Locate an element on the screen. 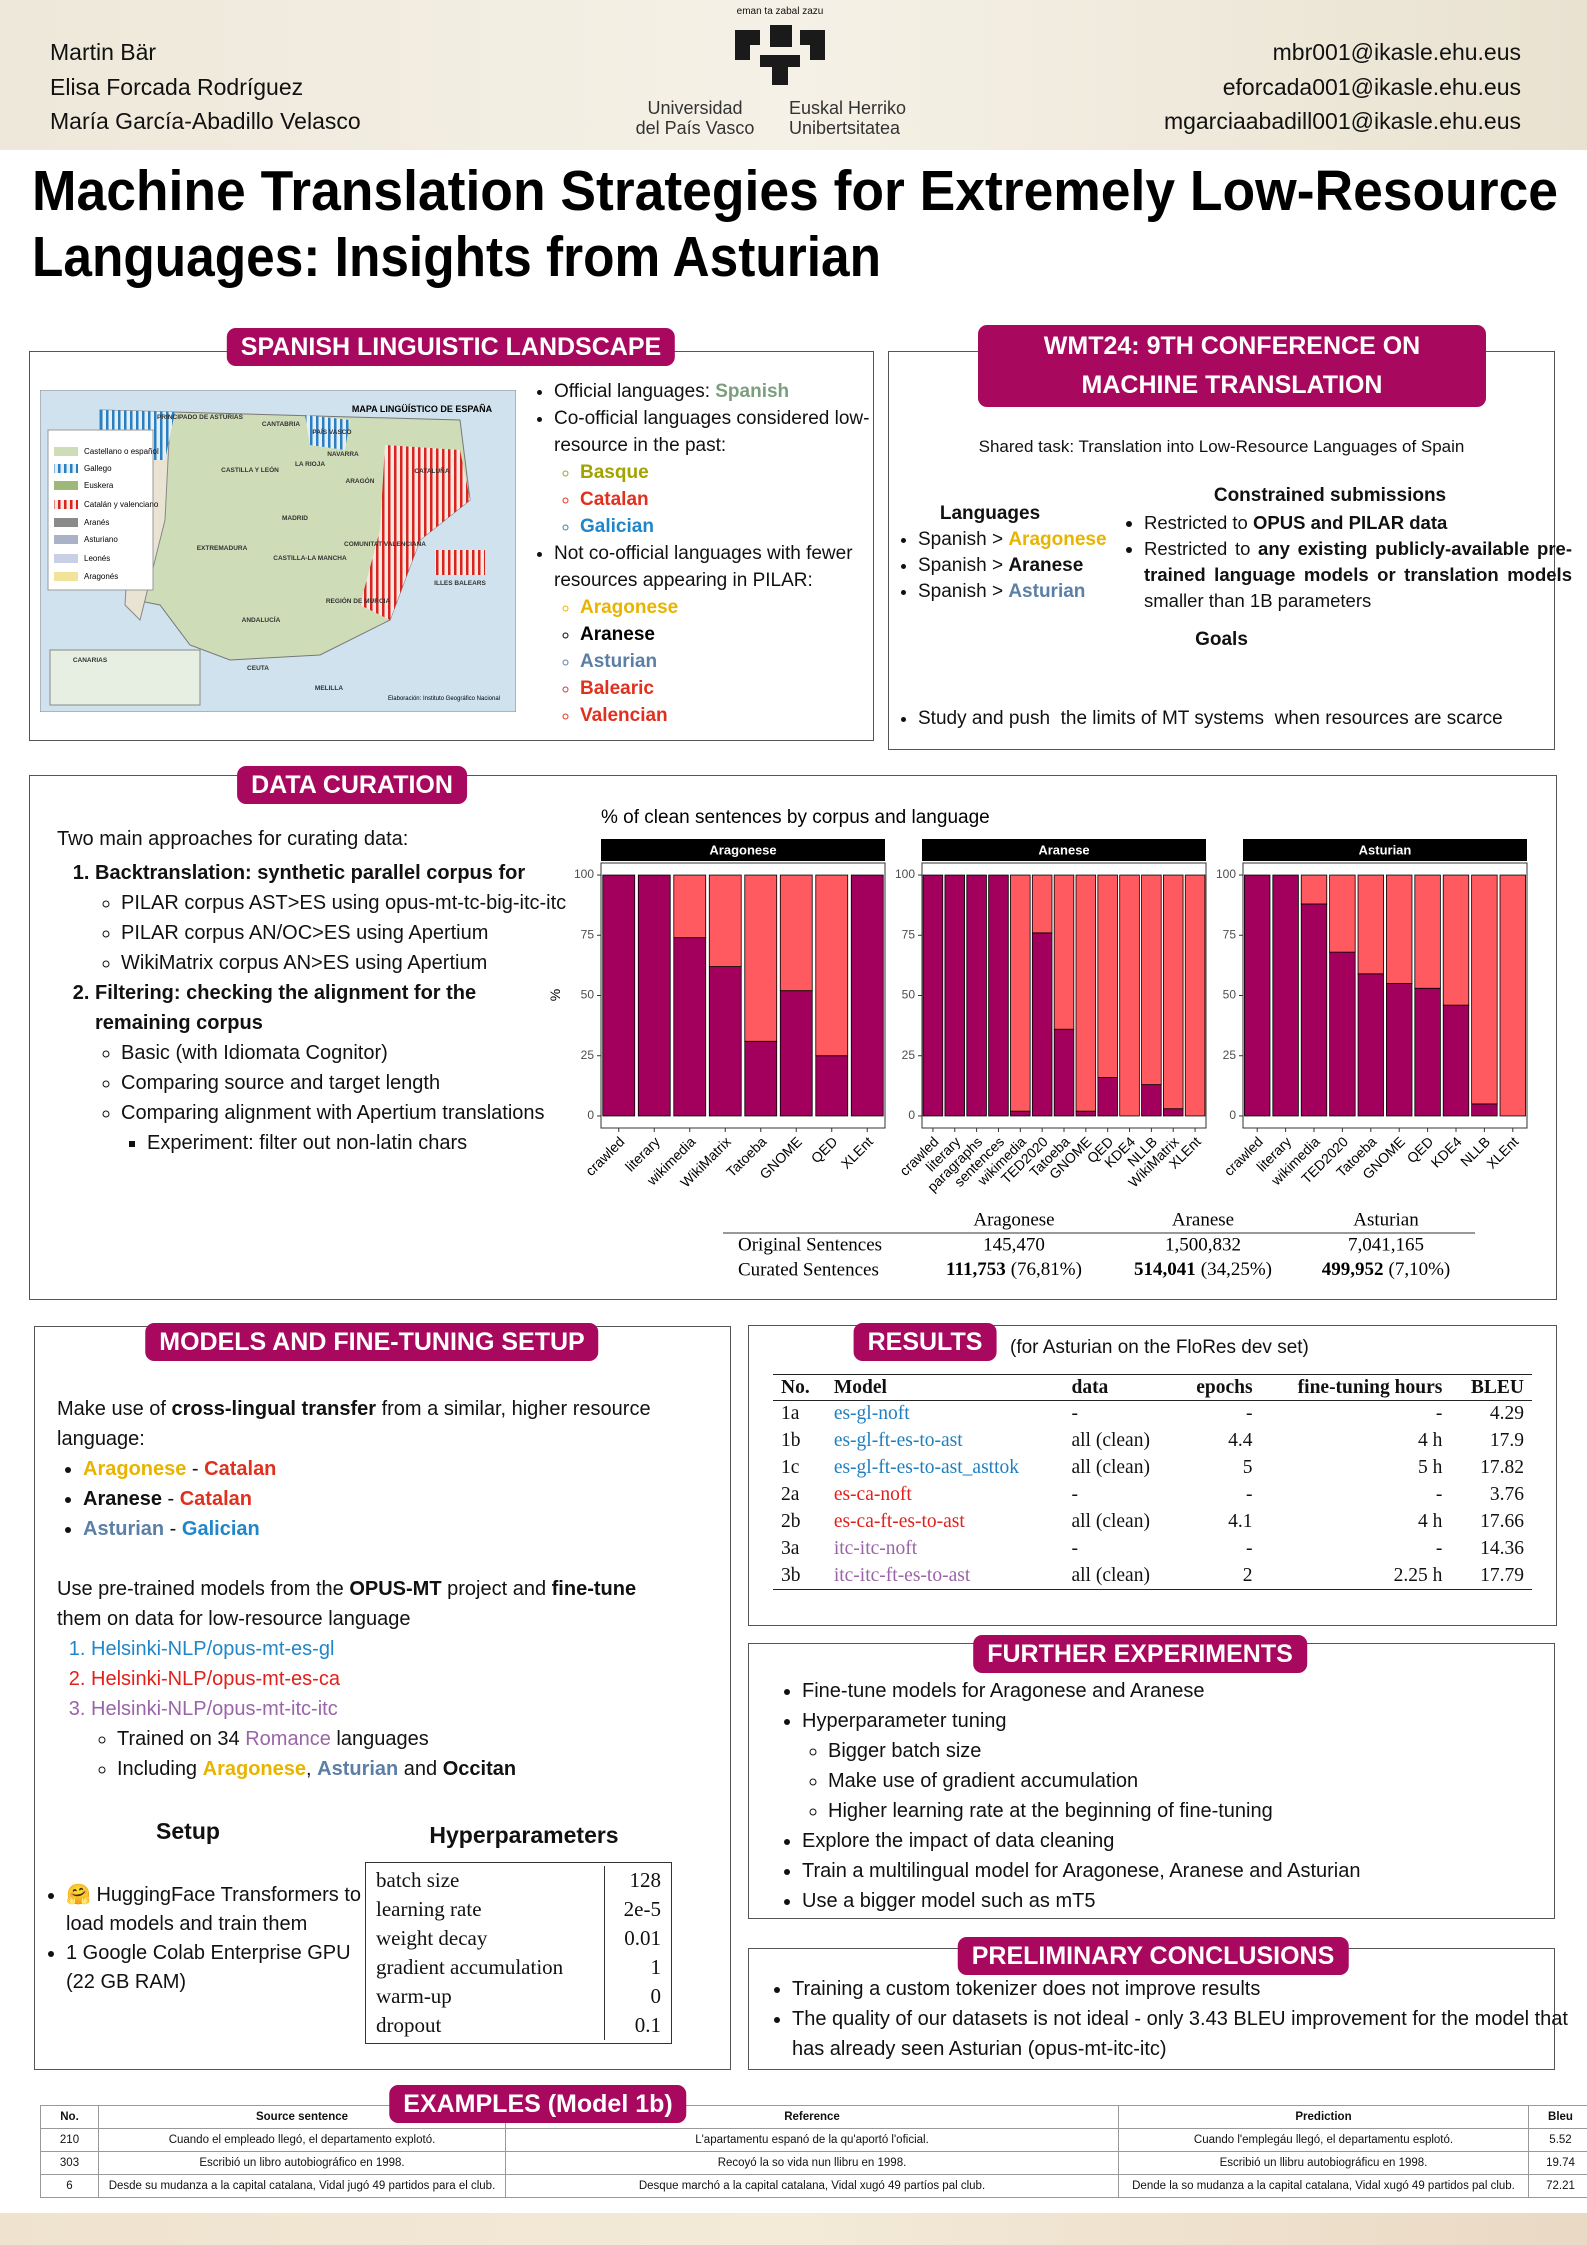  table-cell: 2 is located at coordinates (1247, 1575).